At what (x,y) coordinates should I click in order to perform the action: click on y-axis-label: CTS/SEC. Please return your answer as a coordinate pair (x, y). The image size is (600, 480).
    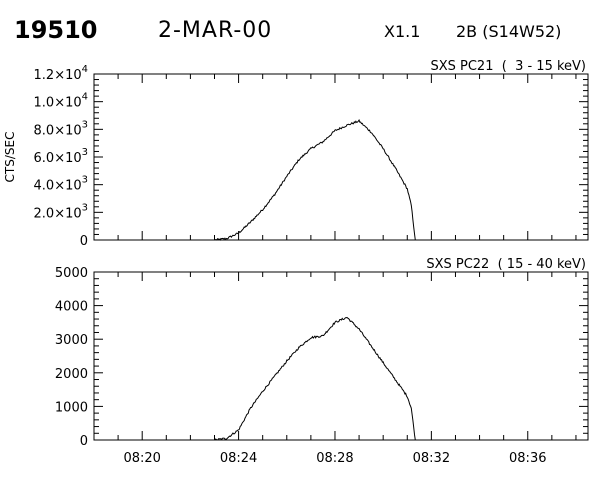
    Looking at the image, I should click on (10, 157).